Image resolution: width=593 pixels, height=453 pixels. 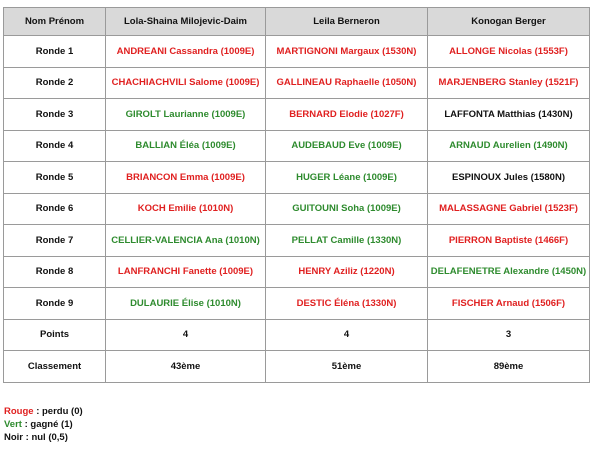 What do you see at coordinates (185, 82) in the screenshot?
I see `opponent-result: CHACHIACHVILI Salome (1009E)` at bounding box center [185, 82].